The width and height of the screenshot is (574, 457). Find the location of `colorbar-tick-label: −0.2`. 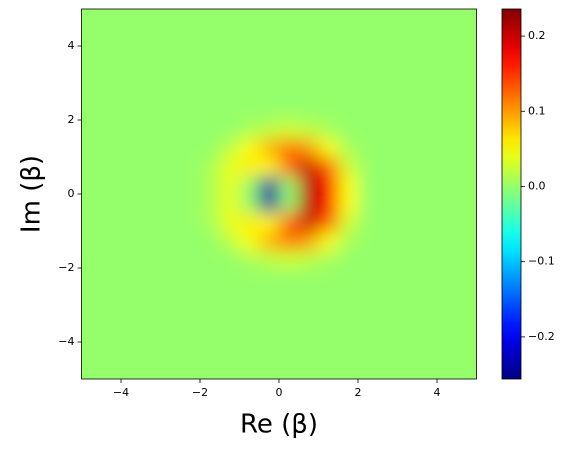

colorbar-tick-label: −0.2 is located at coordinates (541, 336).